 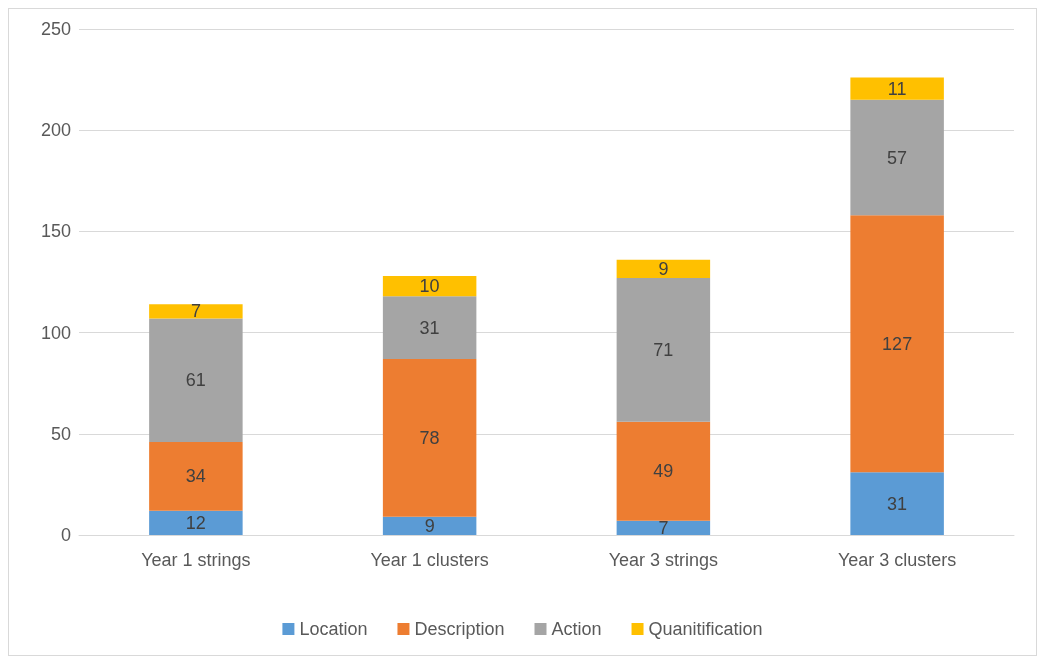 I want to click on x-tick-label: Year 1 strings, so click(x=196, y=560).